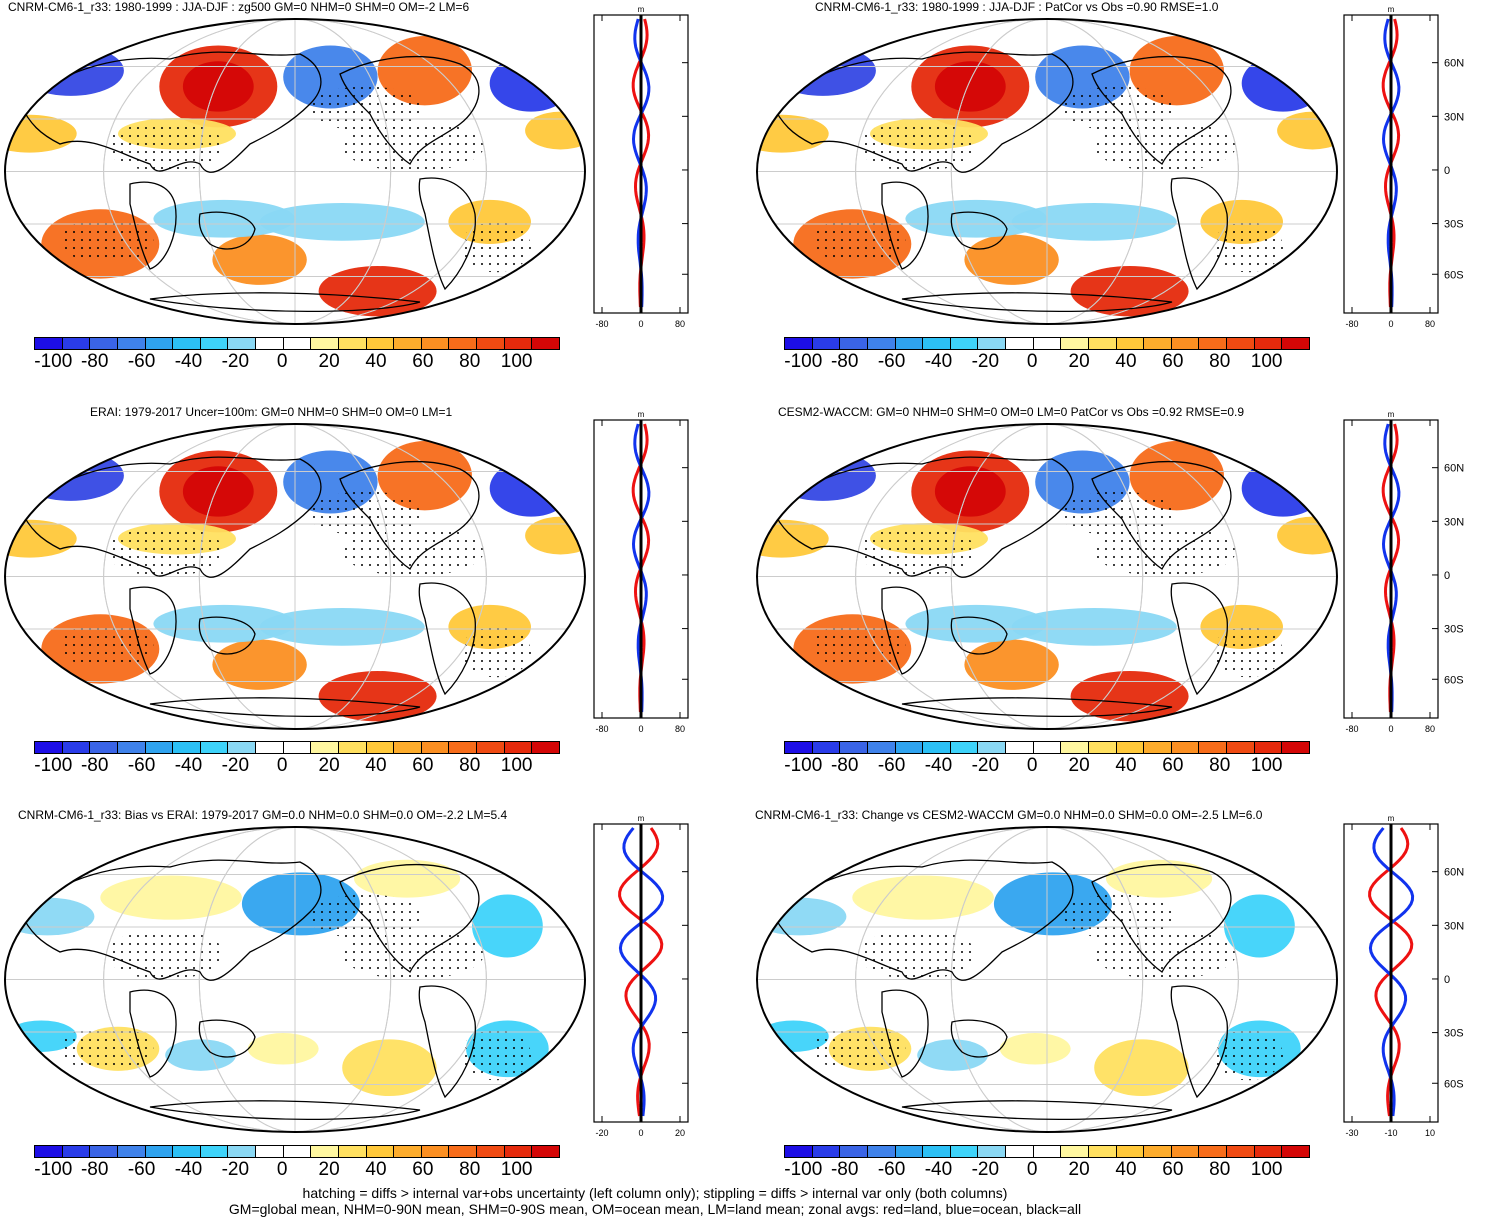  What do you see at coordinates (1391, 972) in the screenshot?
I see `zonal-avg-curve` at bounding box center [1391, 972].